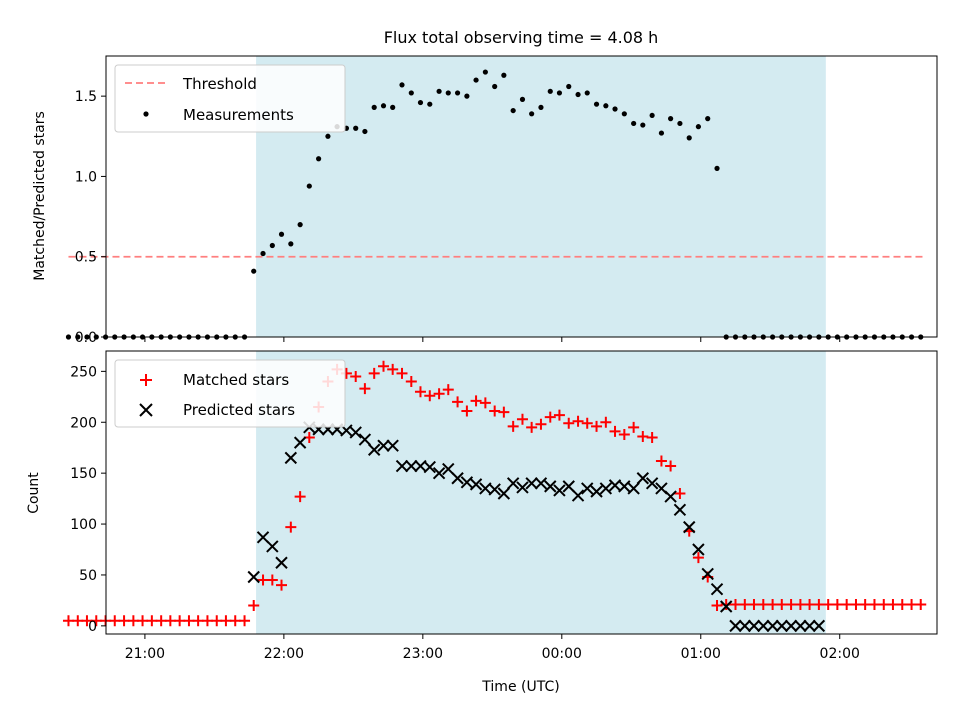  Describe the element at coordinates (238, 115) in the screenshot. I see `legend-measurements-label: Measurements` at that location.